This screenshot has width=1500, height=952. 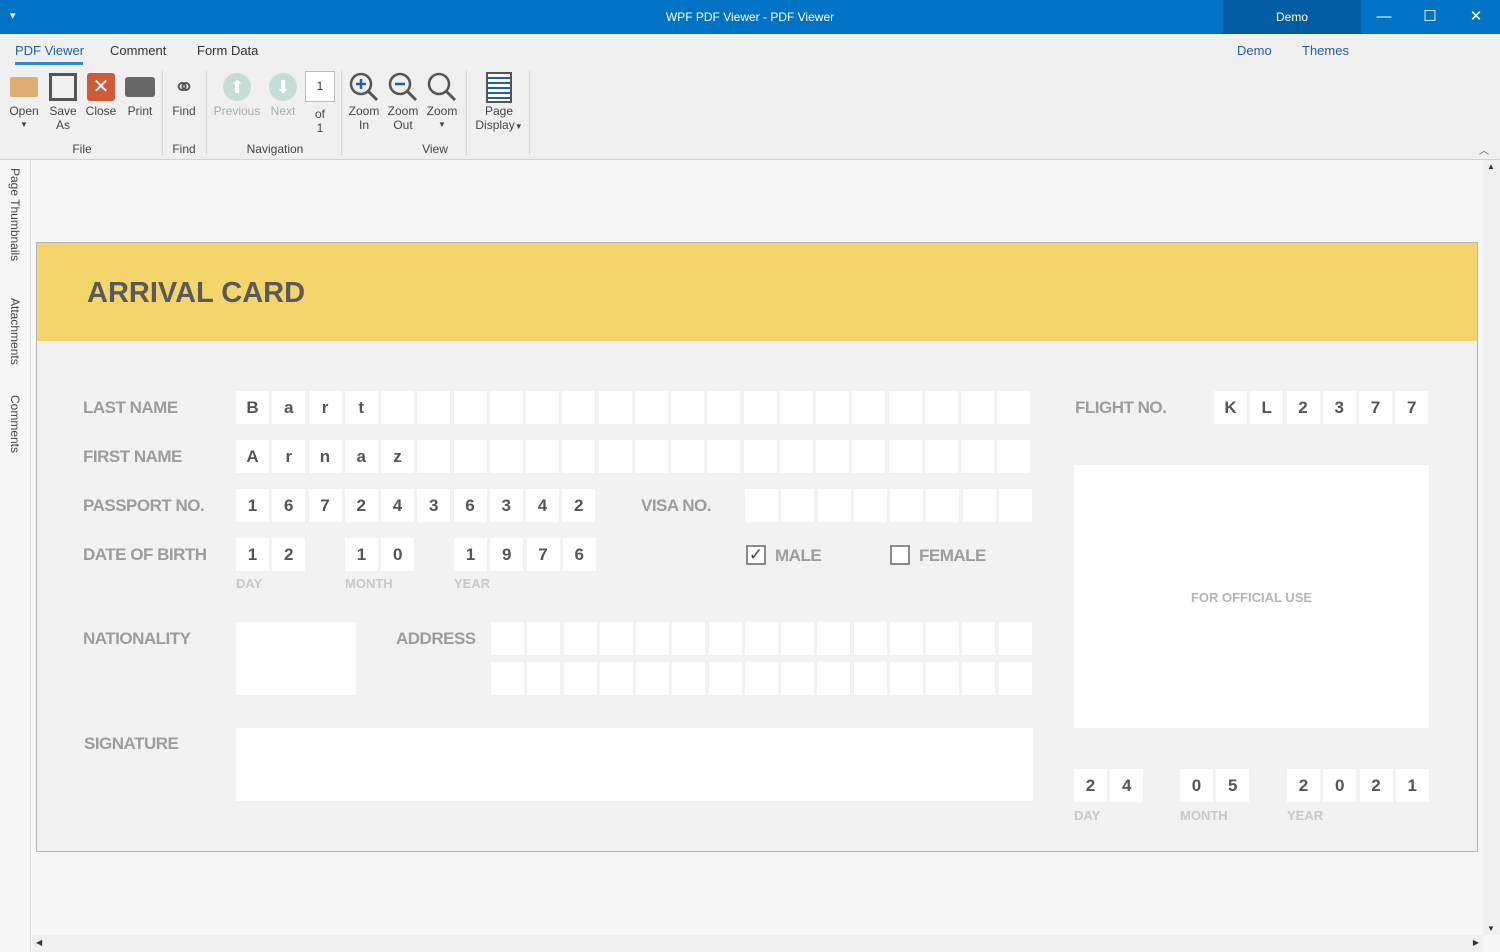 What do you see at coordinates (289, 456) in the screenshot?
I see `first-name-cell: r` at bounding box center [289, 456].